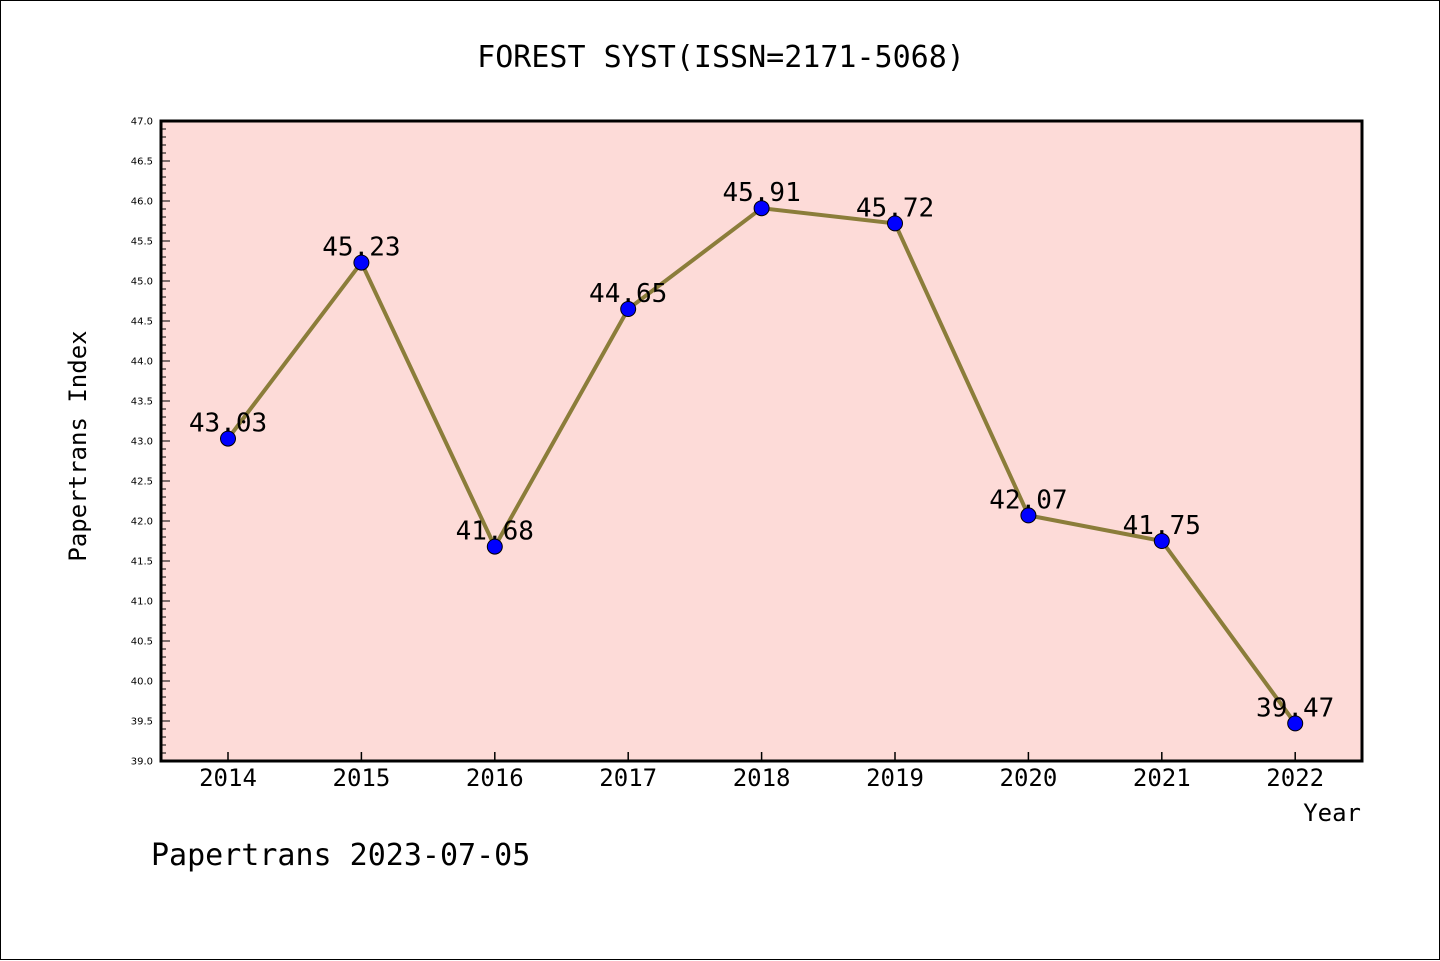 The height and width of the screenshot is (961, 1440). I want to click on y-tick-label: 46.0, so click(142, 202).